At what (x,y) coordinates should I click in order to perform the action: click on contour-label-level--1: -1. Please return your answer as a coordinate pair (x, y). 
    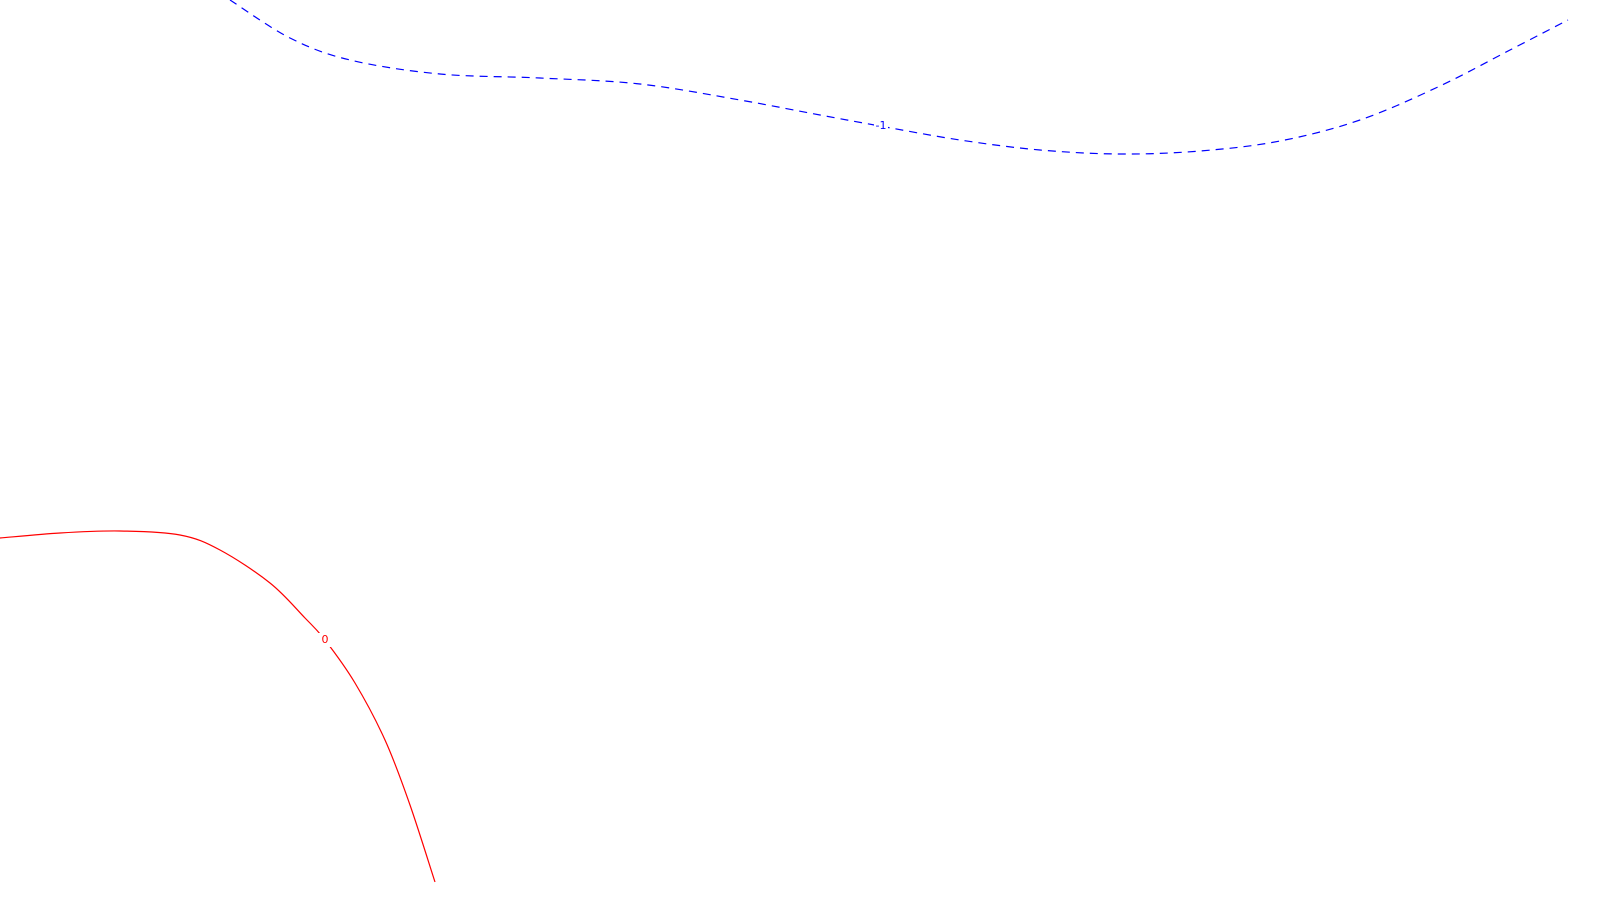
    Looking at the image, I should click on (881, 125).